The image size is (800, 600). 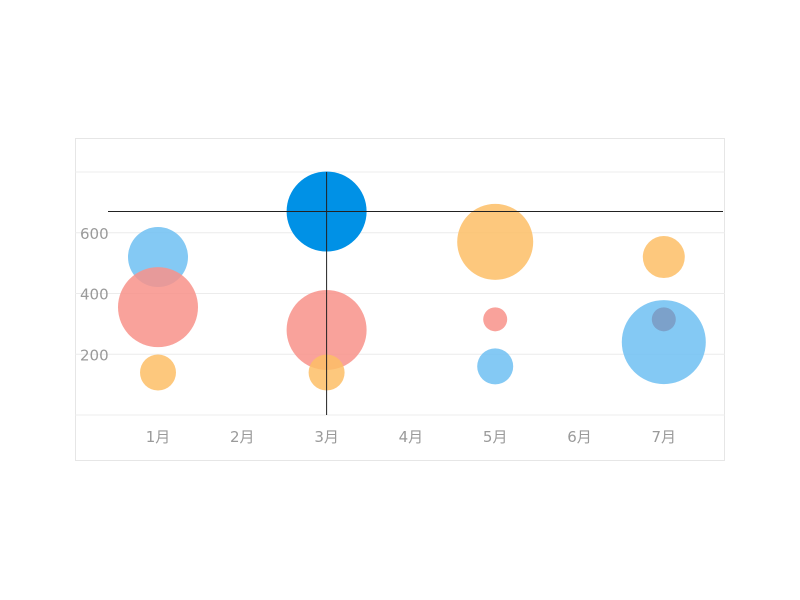 I want to click on x-tick-label: 1月, so click(x=158, y=437).